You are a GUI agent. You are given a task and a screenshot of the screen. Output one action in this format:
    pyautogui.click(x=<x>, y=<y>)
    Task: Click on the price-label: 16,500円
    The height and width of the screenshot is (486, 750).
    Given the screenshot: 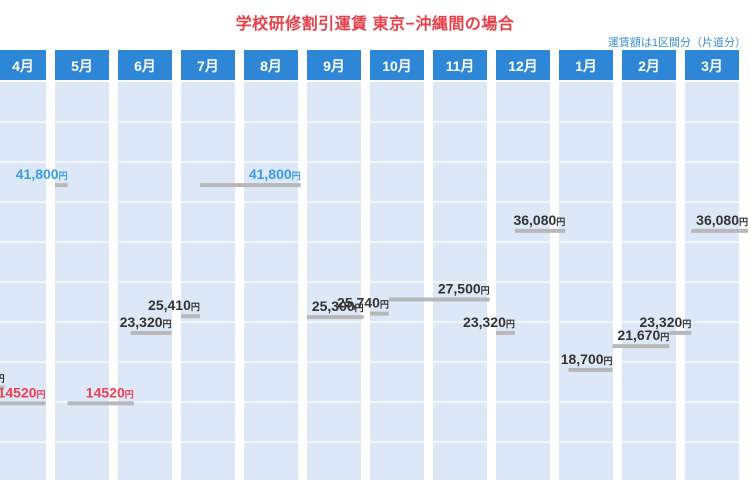 What is the action you would take?
    pyautogui.click(x=2, y=377)
    